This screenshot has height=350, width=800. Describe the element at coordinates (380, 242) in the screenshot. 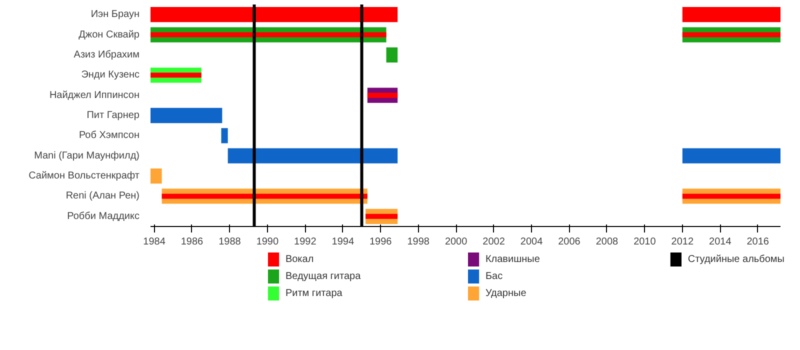

I see `x-tick-label: 1996` at that location.